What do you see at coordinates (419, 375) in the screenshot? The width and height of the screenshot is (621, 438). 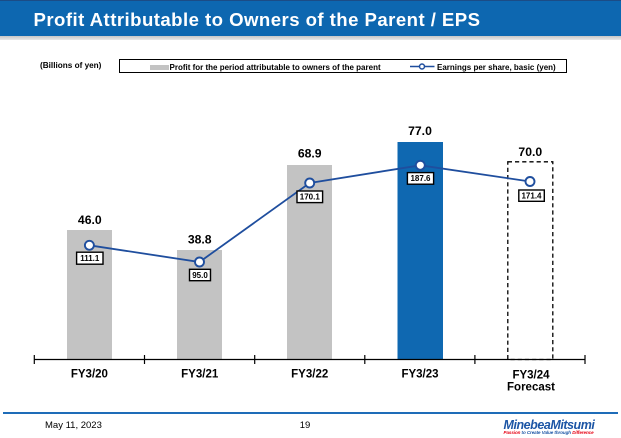 I see `svg-text: FY3/23` at bounding box center [419, 375].